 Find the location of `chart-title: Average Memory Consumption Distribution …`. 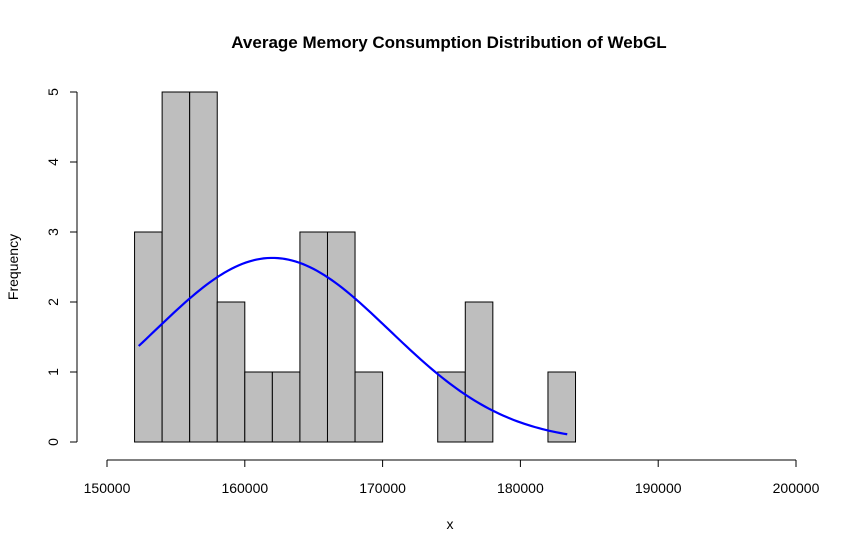

chart-title: Average Memory Consumption Distribution … is located at coordinates (448, 42).